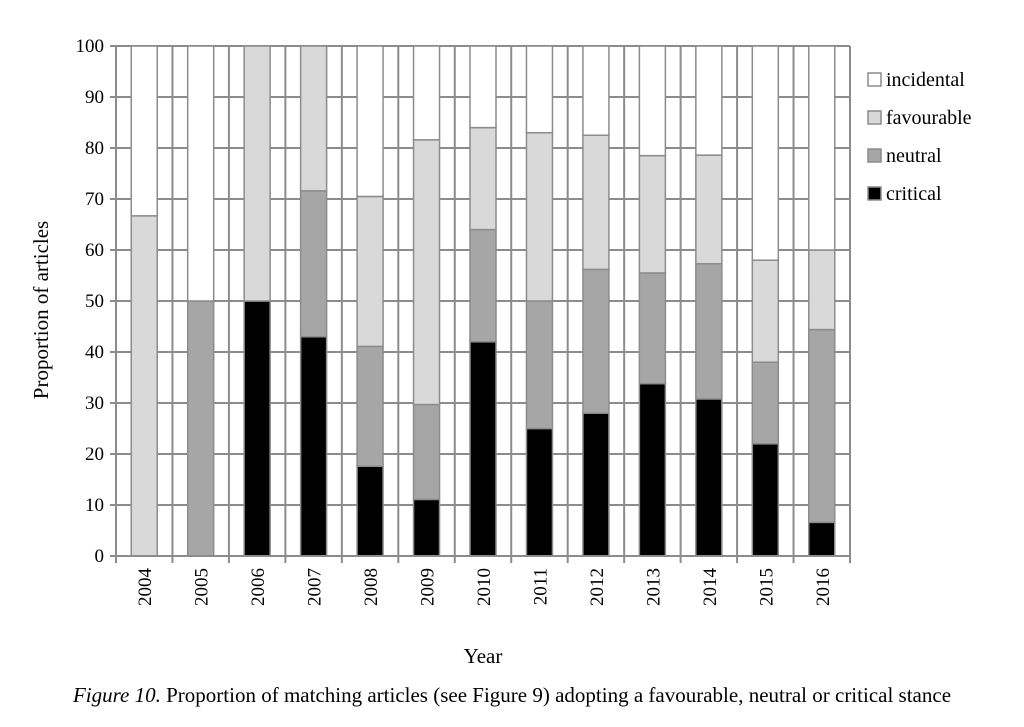 The image size is (1024, 727). What do you see at coordinates (370, 406) in the screenshot?
I see `bar-neutral-2008` at bounding box center [370, 406].